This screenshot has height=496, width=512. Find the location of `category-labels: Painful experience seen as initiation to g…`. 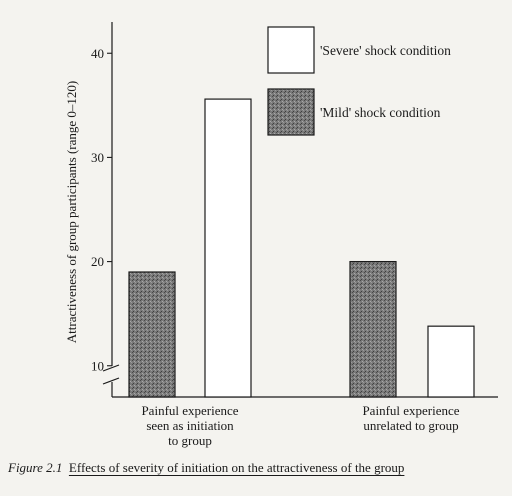

category-labels: Painful experience seen as initiation to g… is located at coordinates (300, 425).